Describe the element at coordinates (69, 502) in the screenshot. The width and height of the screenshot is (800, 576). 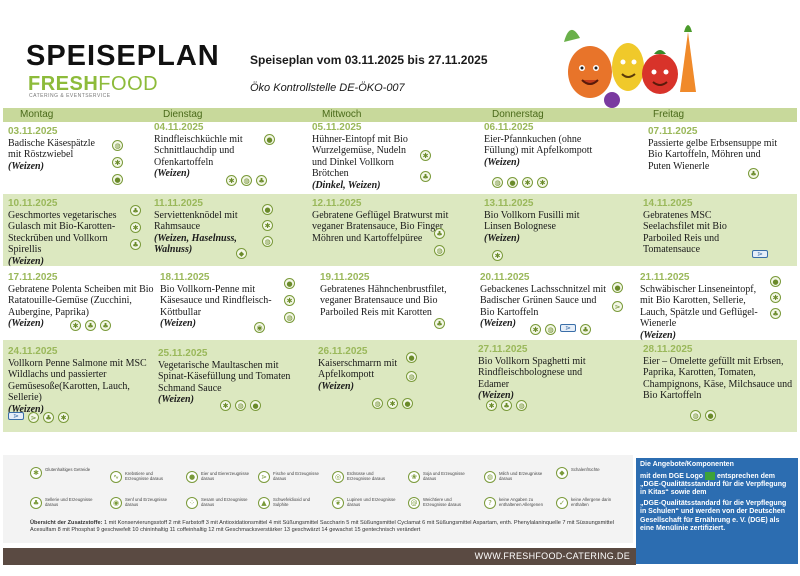
I see `legend-label: Sellerie und Erzeugnisse daraus` at that location.